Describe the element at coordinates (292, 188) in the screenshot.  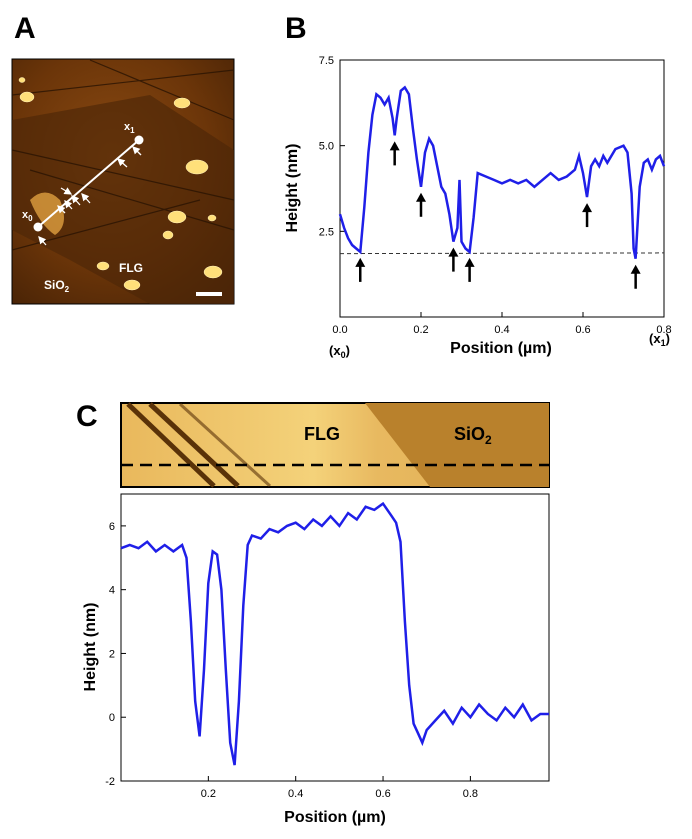
I see `chart-b-ylabel: Height (nm)` at that location.